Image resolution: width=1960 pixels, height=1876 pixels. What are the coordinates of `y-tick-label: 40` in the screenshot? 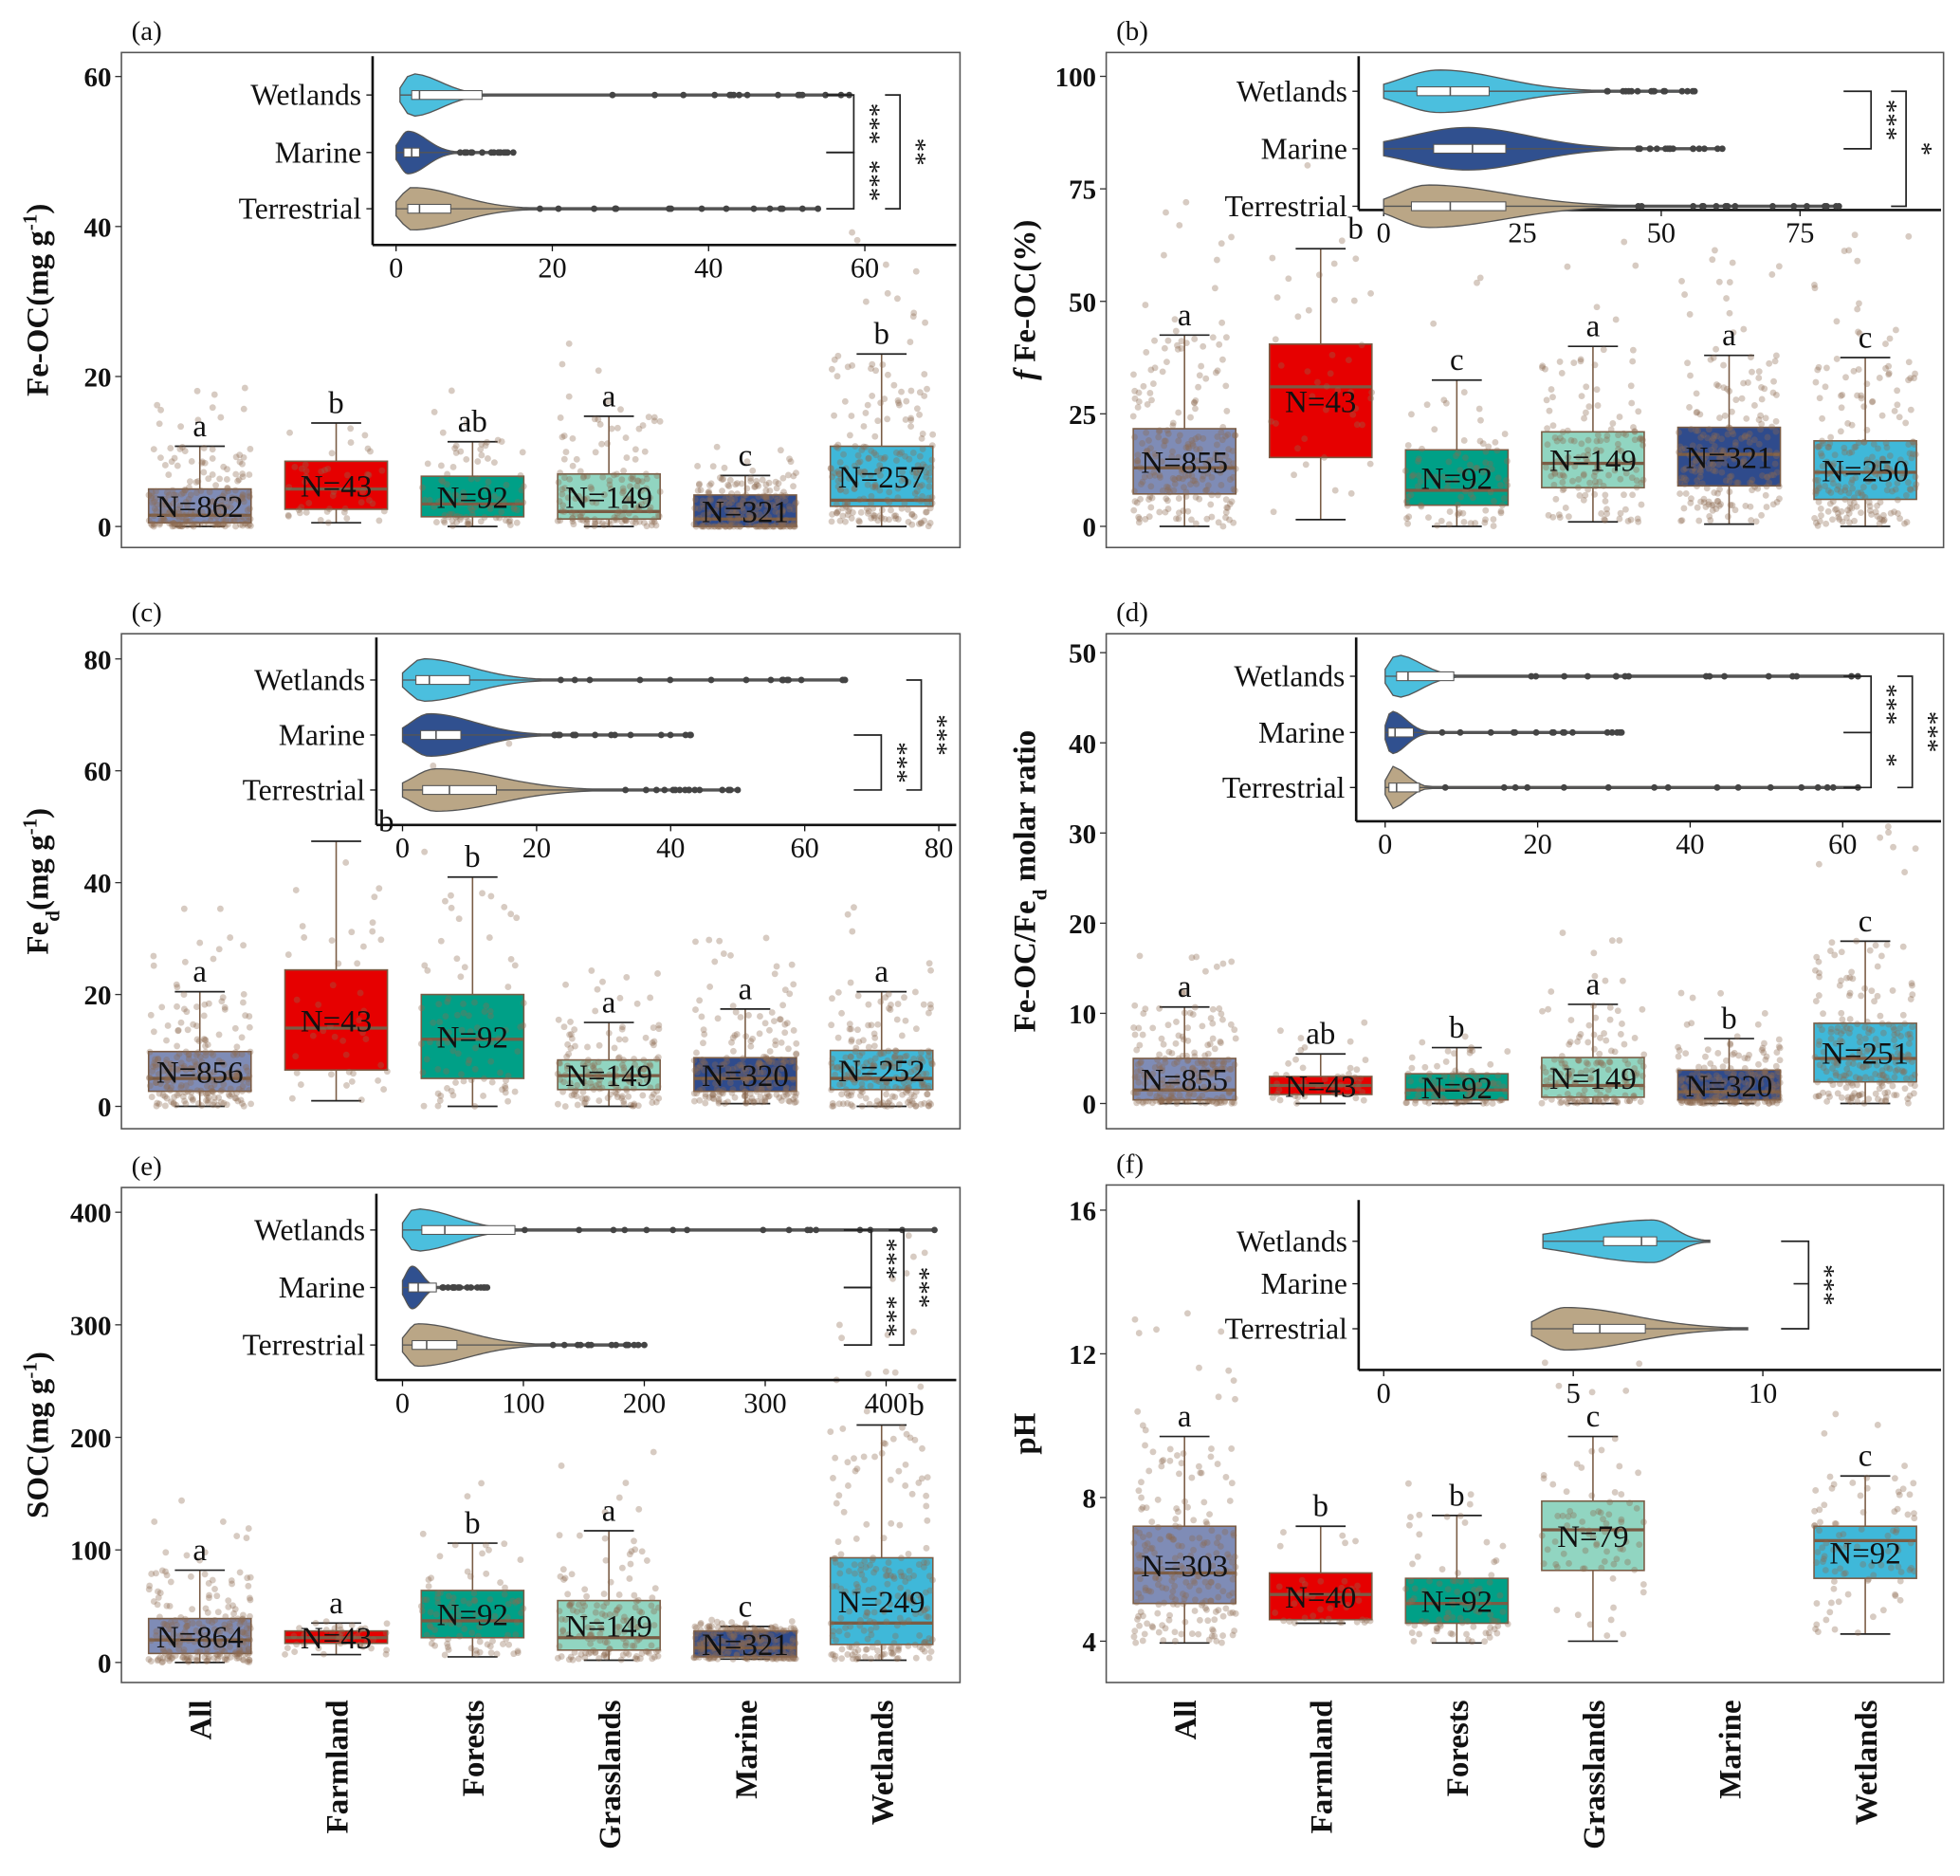 It's located at (1082, 744).